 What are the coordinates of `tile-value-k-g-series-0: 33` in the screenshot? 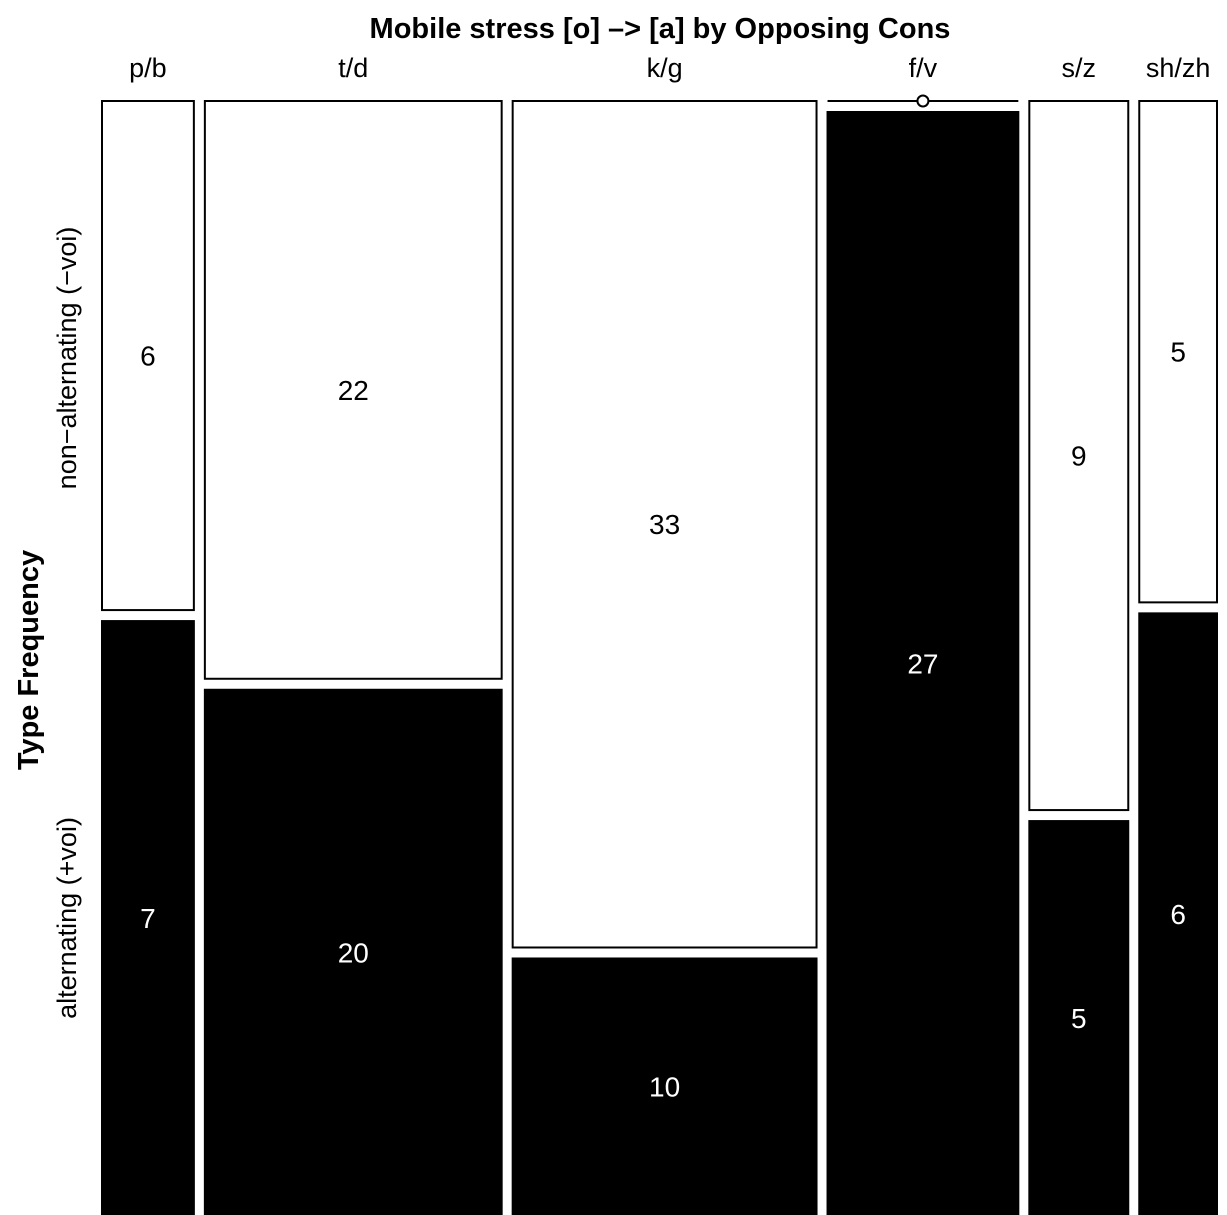 It's located at (664, 524).